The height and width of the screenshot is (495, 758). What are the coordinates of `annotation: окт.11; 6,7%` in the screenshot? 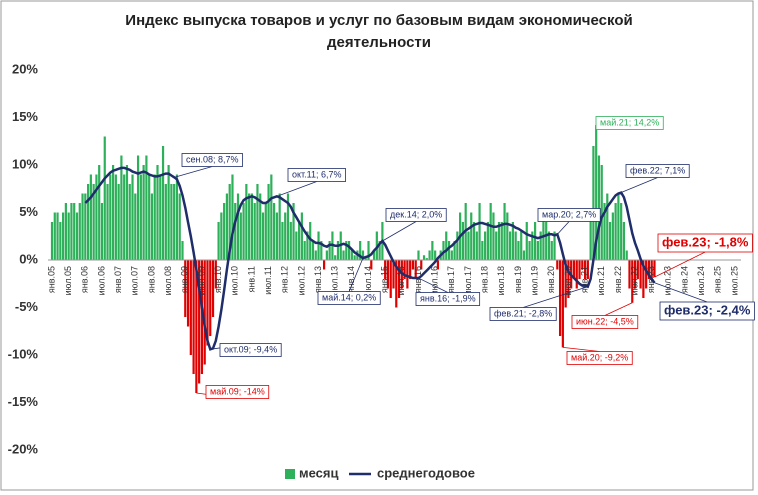 It's located at (317, 174).